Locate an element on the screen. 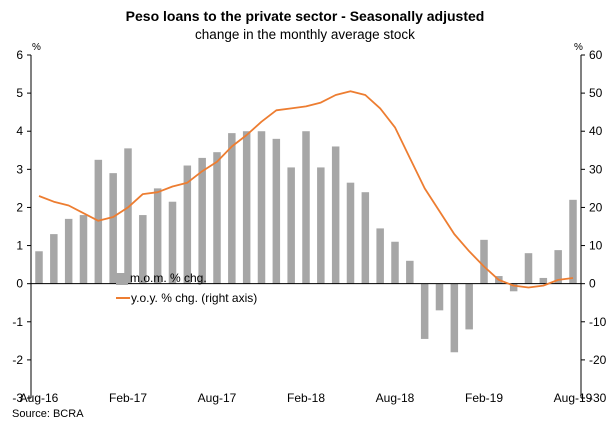 This screenshot has width=610, height=423. x-tick-label: Aug-19 is located at coordinates (573, 398).